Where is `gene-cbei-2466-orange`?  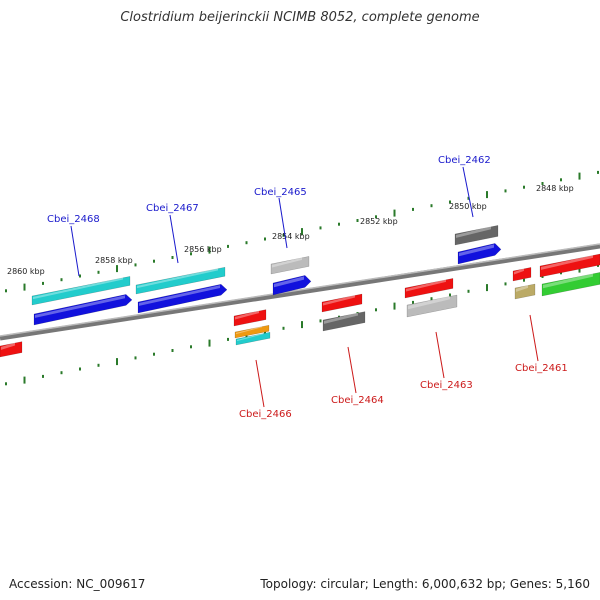 gene-cbei-2466-orange is located at coordinates (252, 331).